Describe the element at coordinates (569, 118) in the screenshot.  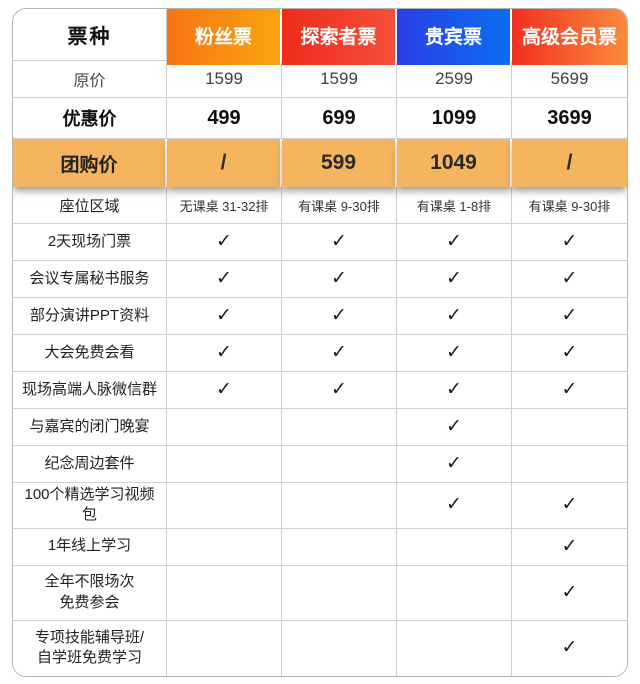
I see `price-cell: 3699` at that location.